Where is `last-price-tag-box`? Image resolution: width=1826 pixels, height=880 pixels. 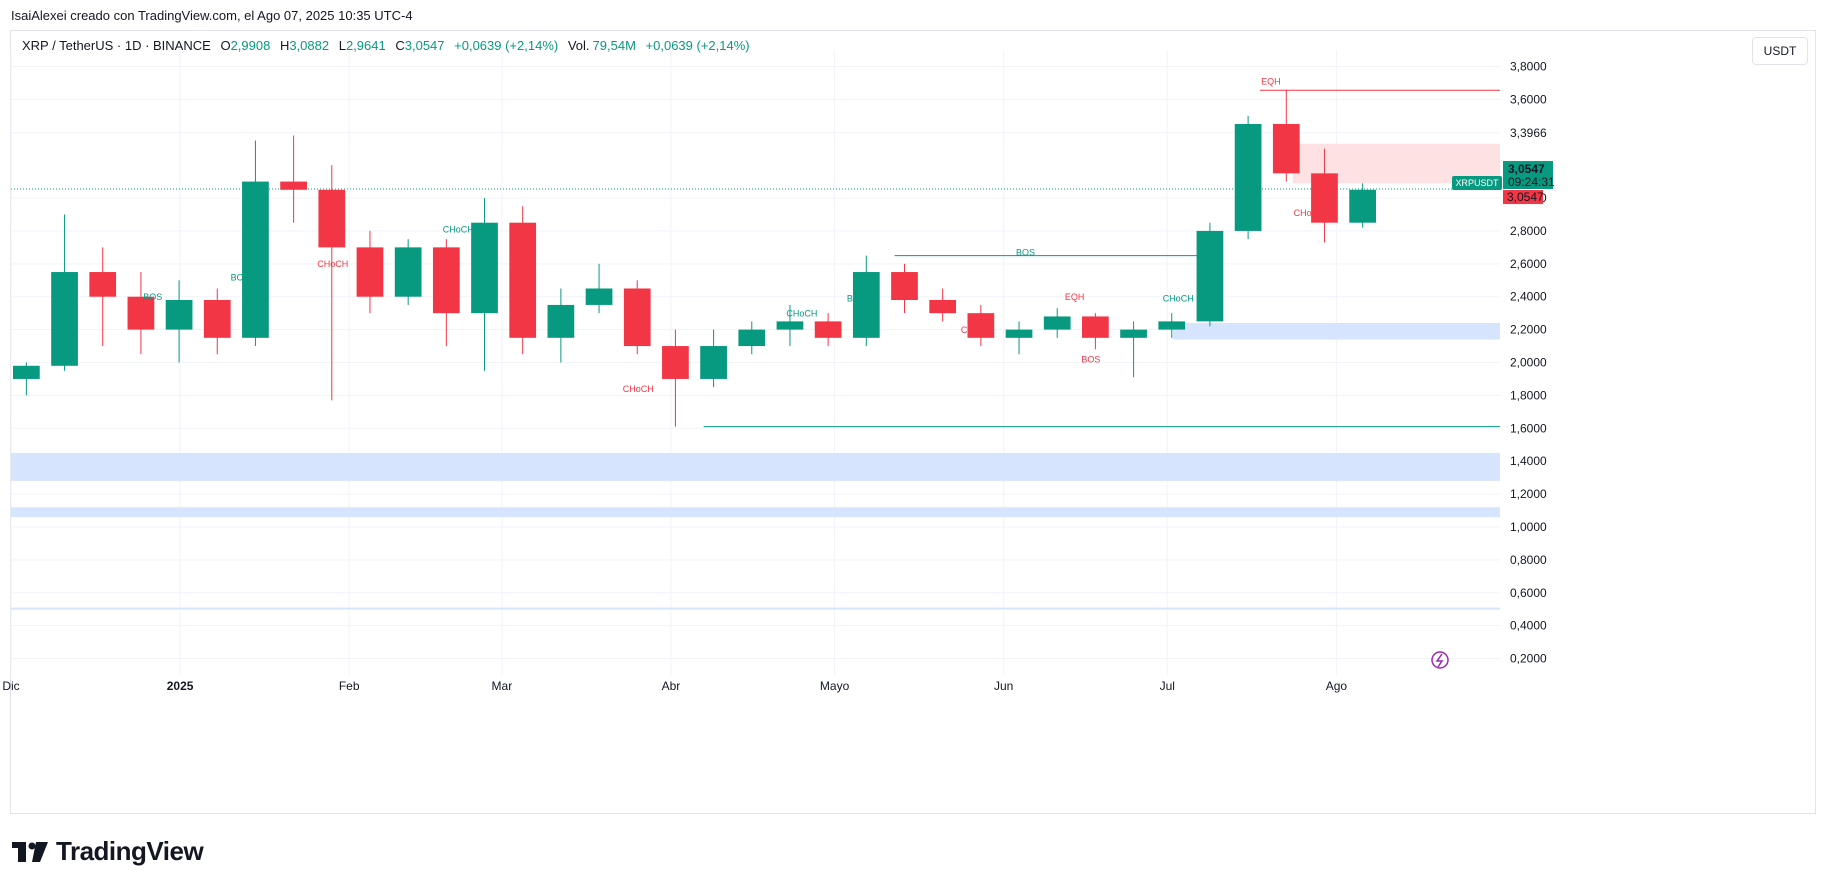
last-price-tag-box is located at coordinates (1523, 197).